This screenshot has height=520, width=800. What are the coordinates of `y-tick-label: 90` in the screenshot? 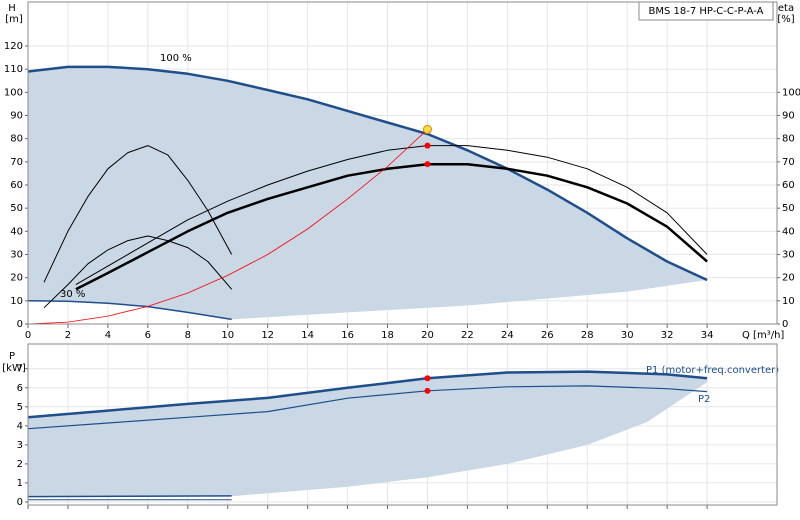 It's located at (16, 116).